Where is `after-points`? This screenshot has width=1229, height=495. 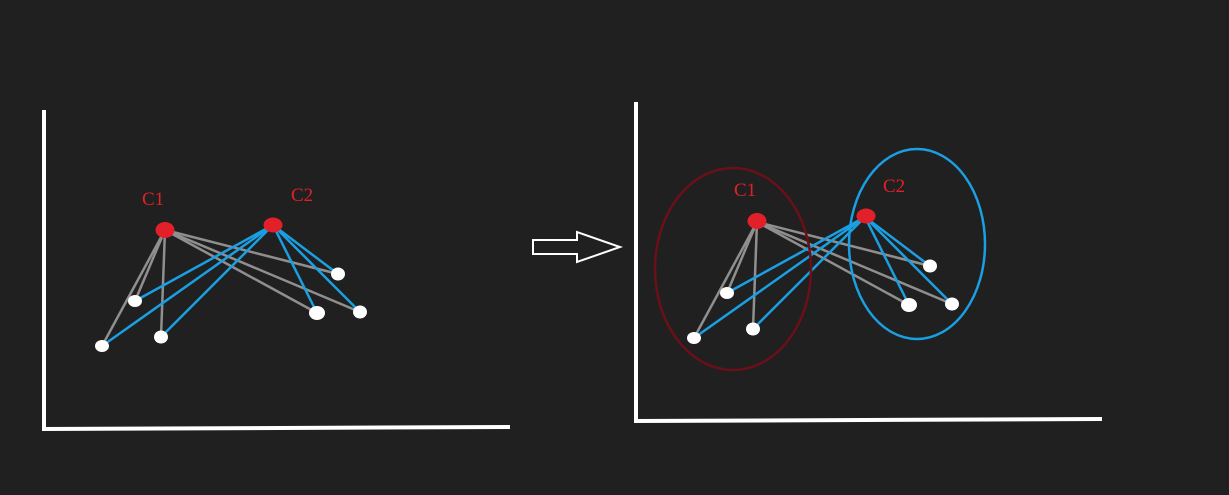 after-points is located at coordinates (823, 301).